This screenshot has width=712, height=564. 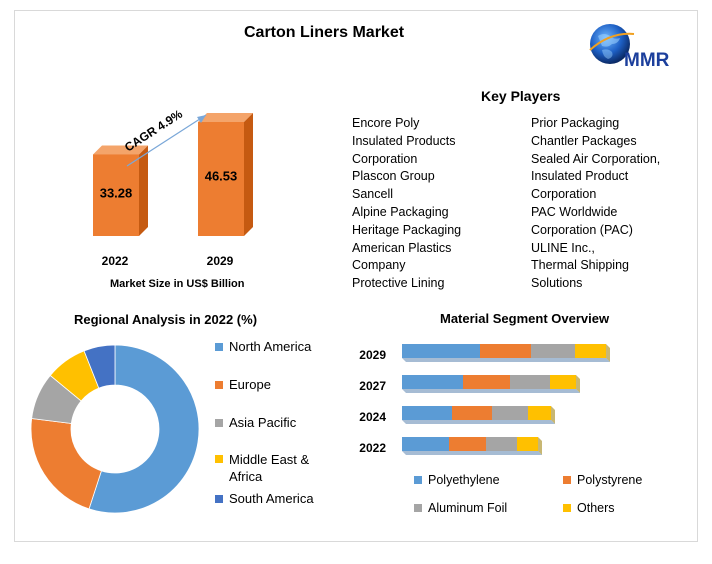 I want to click on legend-item: Polyethylene, so click(x=457, y=480).